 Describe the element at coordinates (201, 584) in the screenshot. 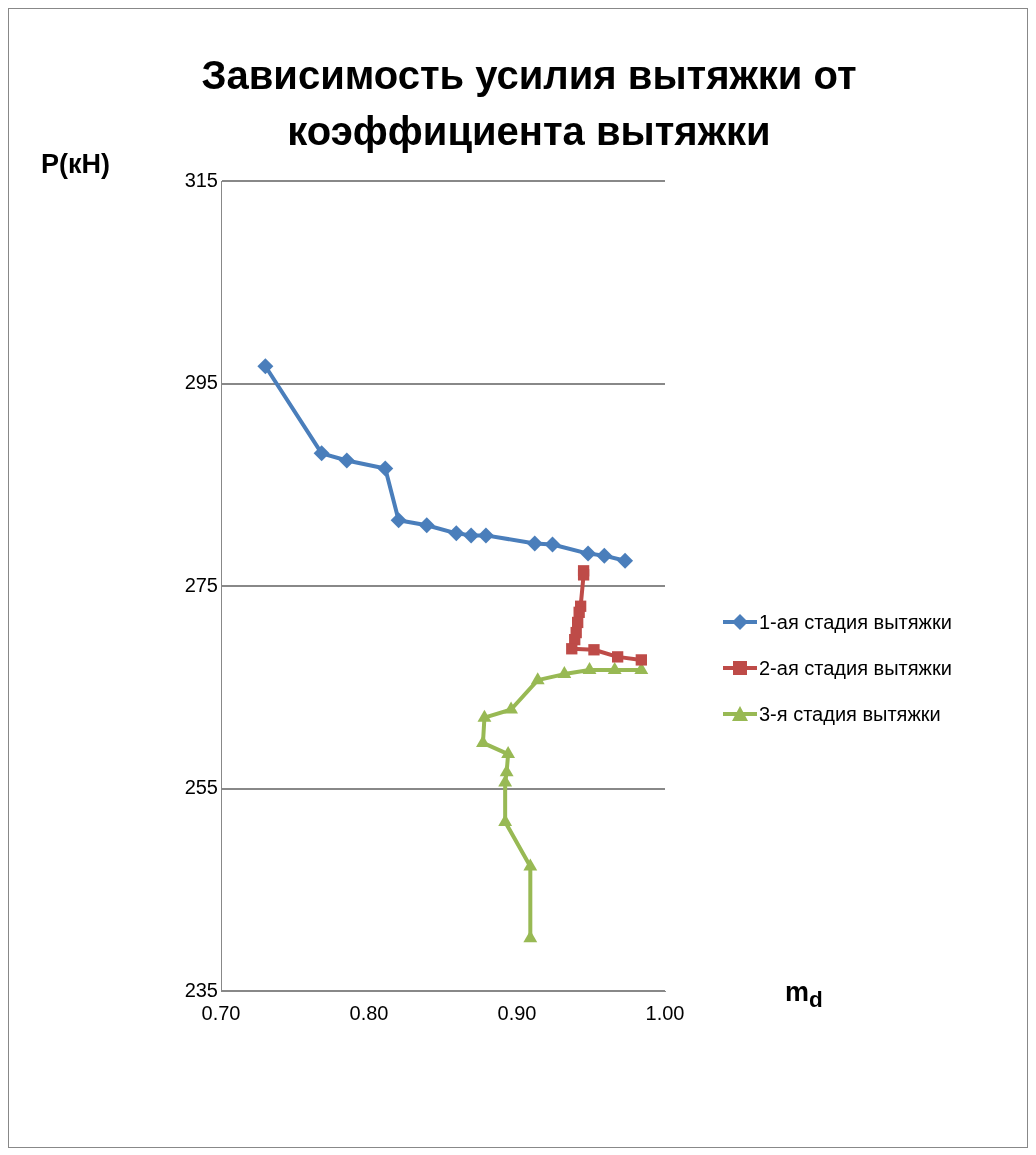

I see `y-tick-label: 275` at that location.